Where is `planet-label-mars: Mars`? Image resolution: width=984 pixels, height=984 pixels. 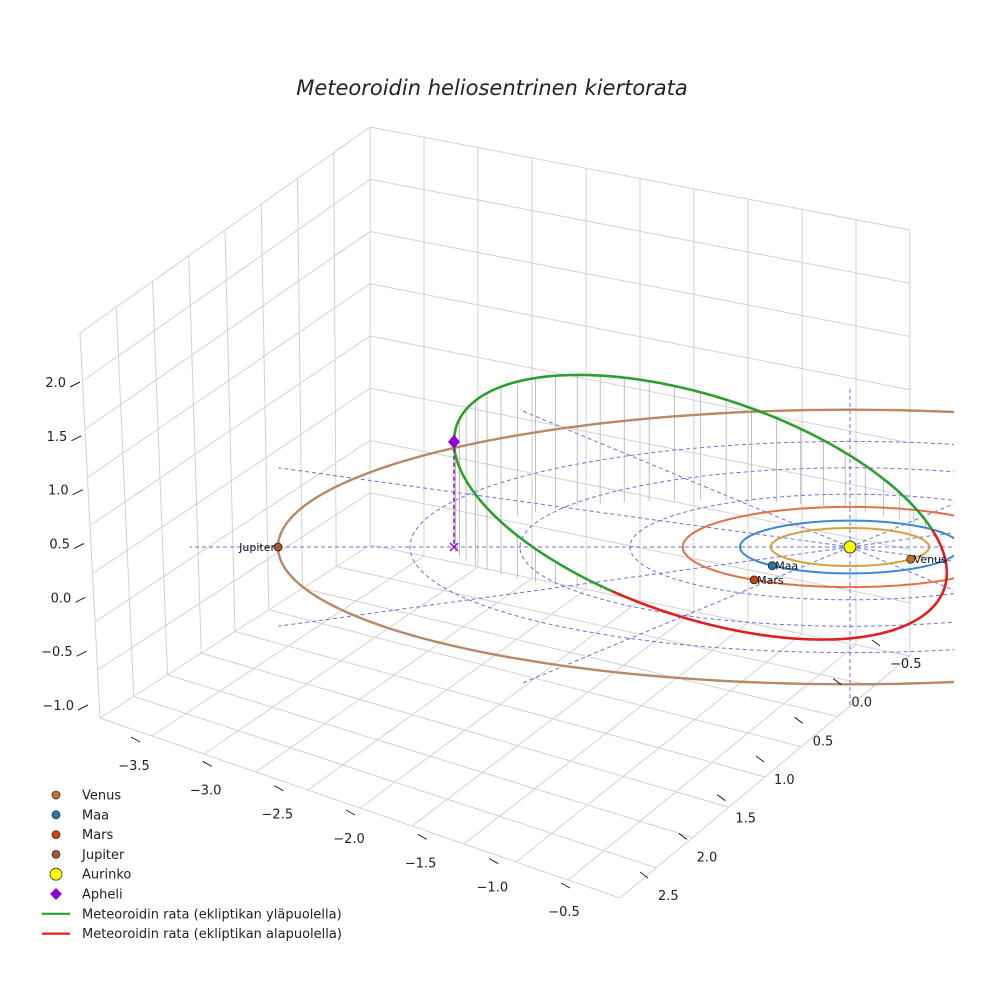 planet-label-mars: Mars is located at coordinates (770, 580).